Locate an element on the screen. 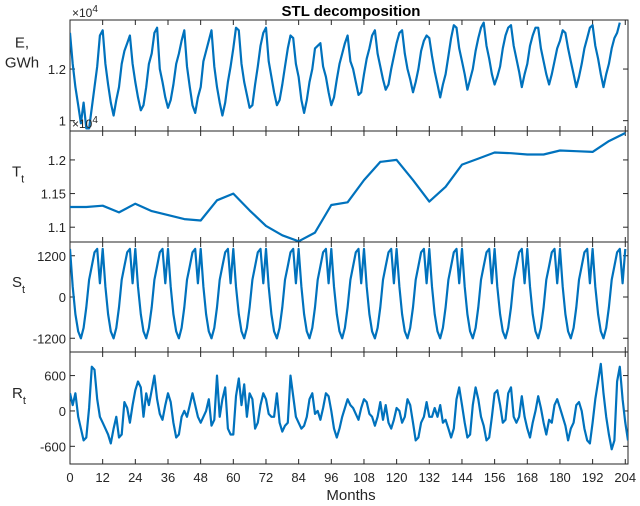 Image resolution: width=640 pixels, height=506 pixels. ytick-label-T-1: 1.15 is located at coordinates (53, 194).